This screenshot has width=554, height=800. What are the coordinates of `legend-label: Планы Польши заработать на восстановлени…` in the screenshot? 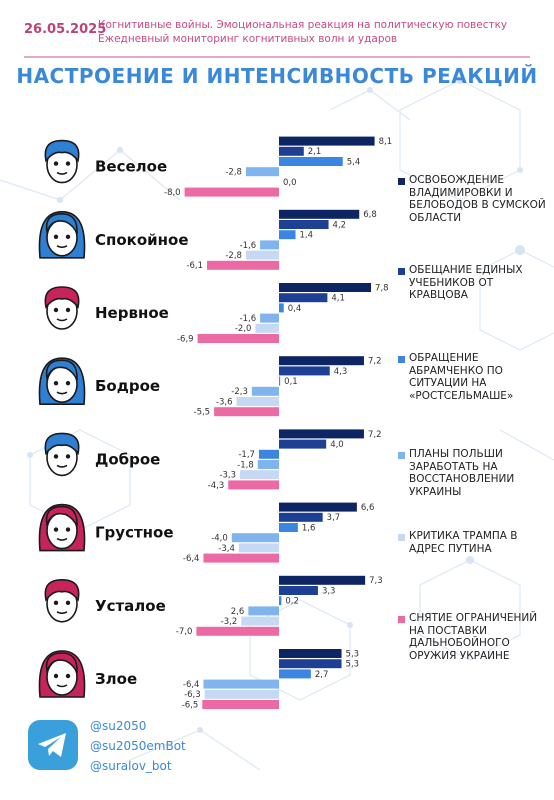 It's located at (462, 473).